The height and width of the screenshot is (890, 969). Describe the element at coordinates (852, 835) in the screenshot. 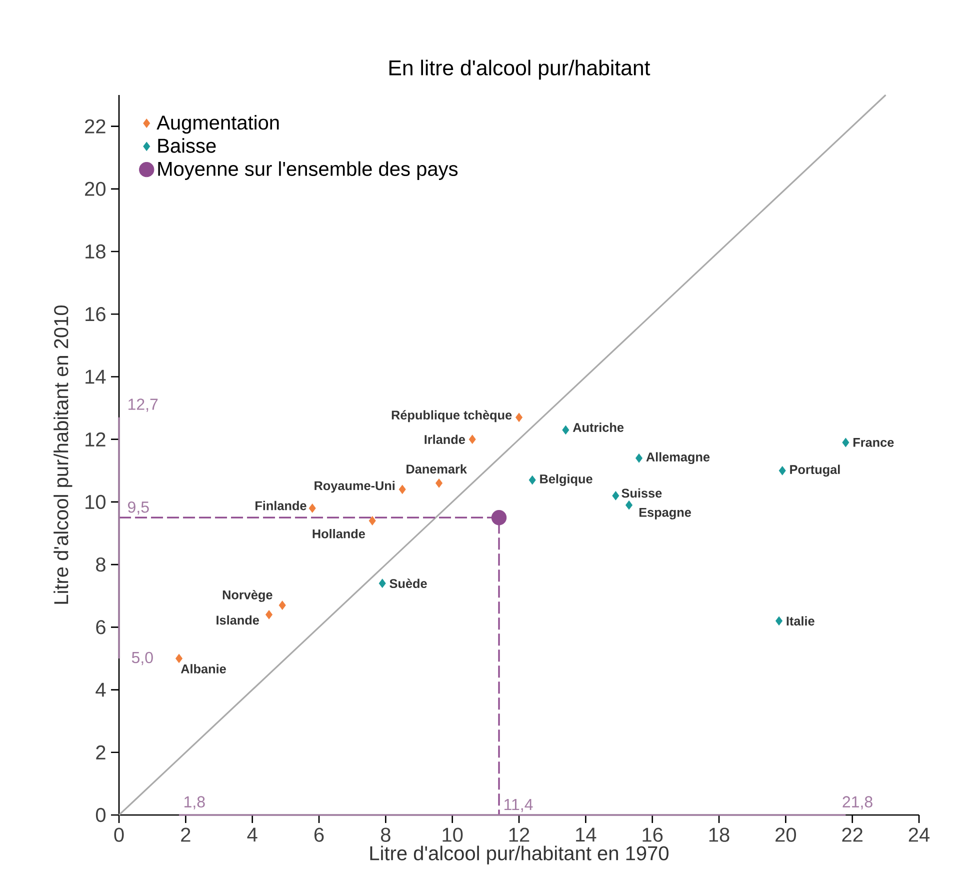

I see `x-tick-label: 22` at that location.